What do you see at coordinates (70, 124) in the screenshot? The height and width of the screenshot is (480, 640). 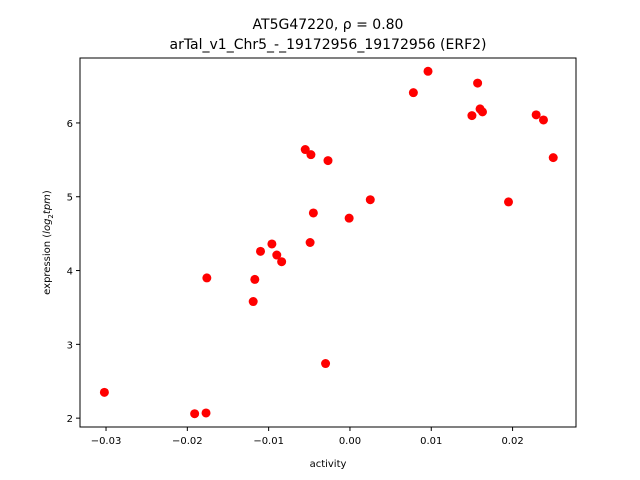 I see `y-tick-label: 6` at bounding box center [70, 124].